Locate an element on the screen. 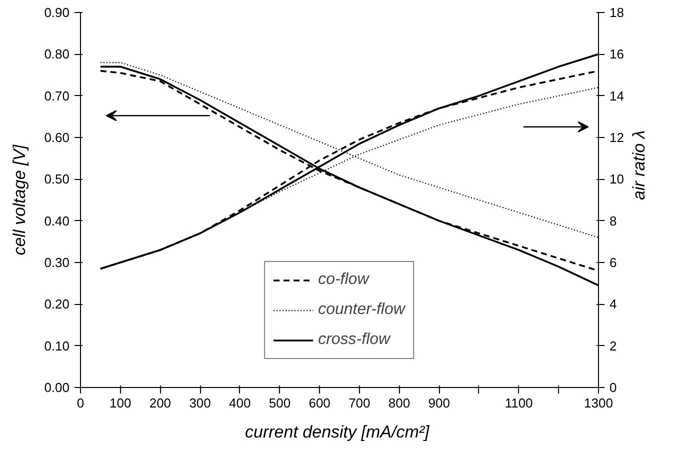  y-tick-label: 0.60 is located at coordinates (57, 137).